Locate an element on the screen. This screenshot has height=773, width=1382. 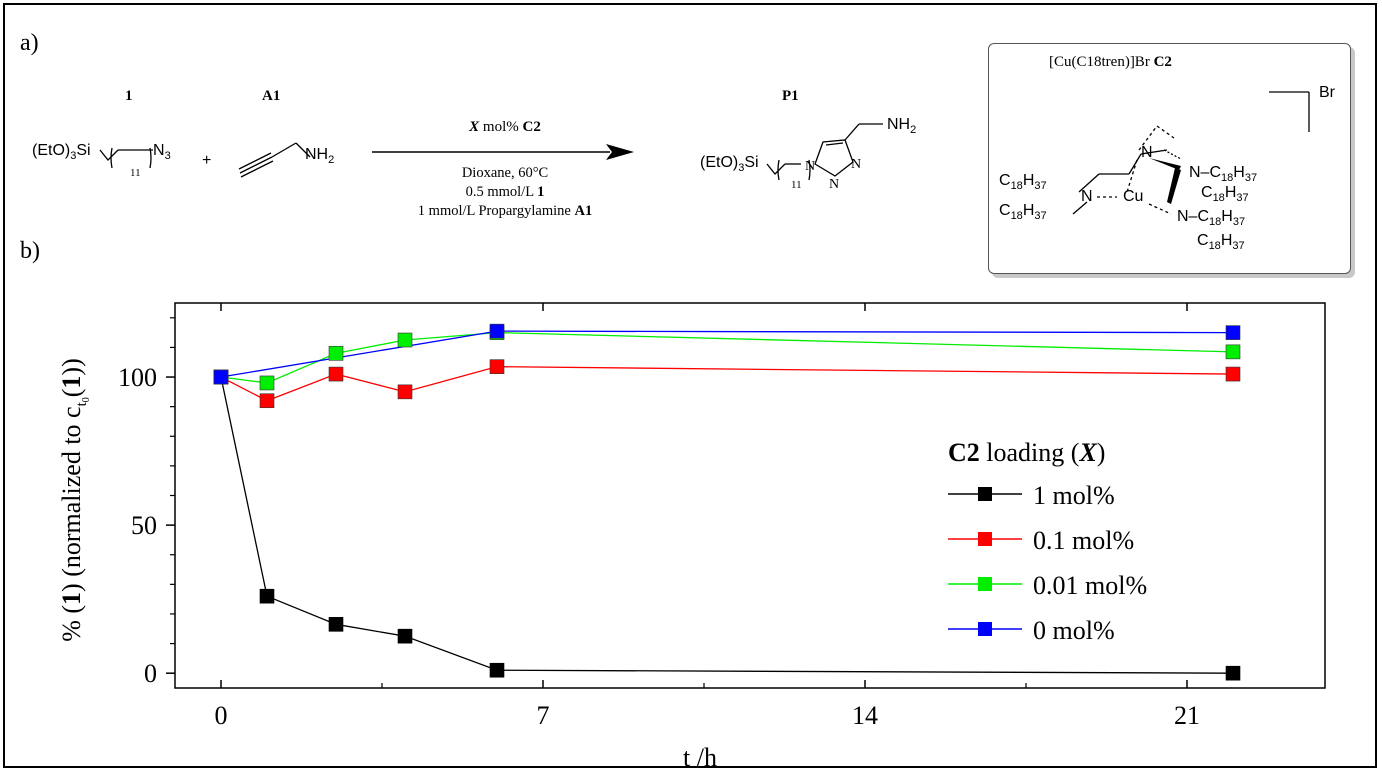
panel-b-label: b) is located at coordinates (30, 251).